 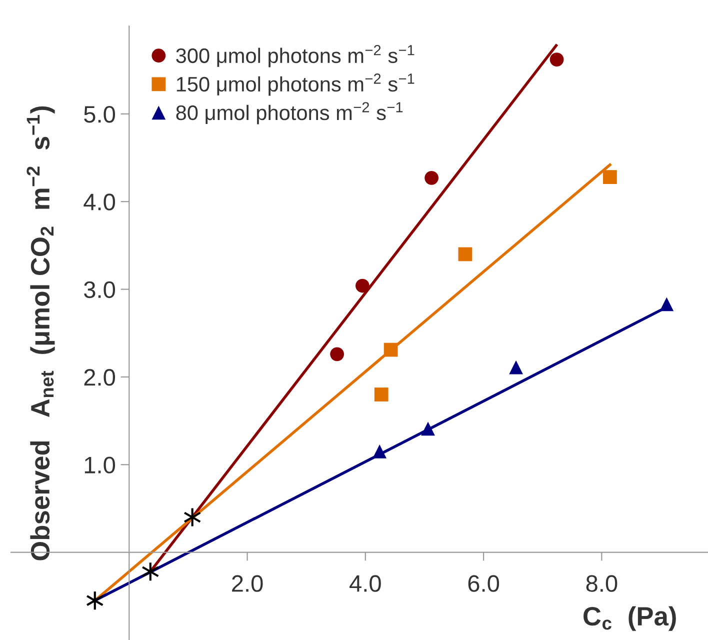 I want to click on y-tick-label: 5.0, so click(x=100, y=114).